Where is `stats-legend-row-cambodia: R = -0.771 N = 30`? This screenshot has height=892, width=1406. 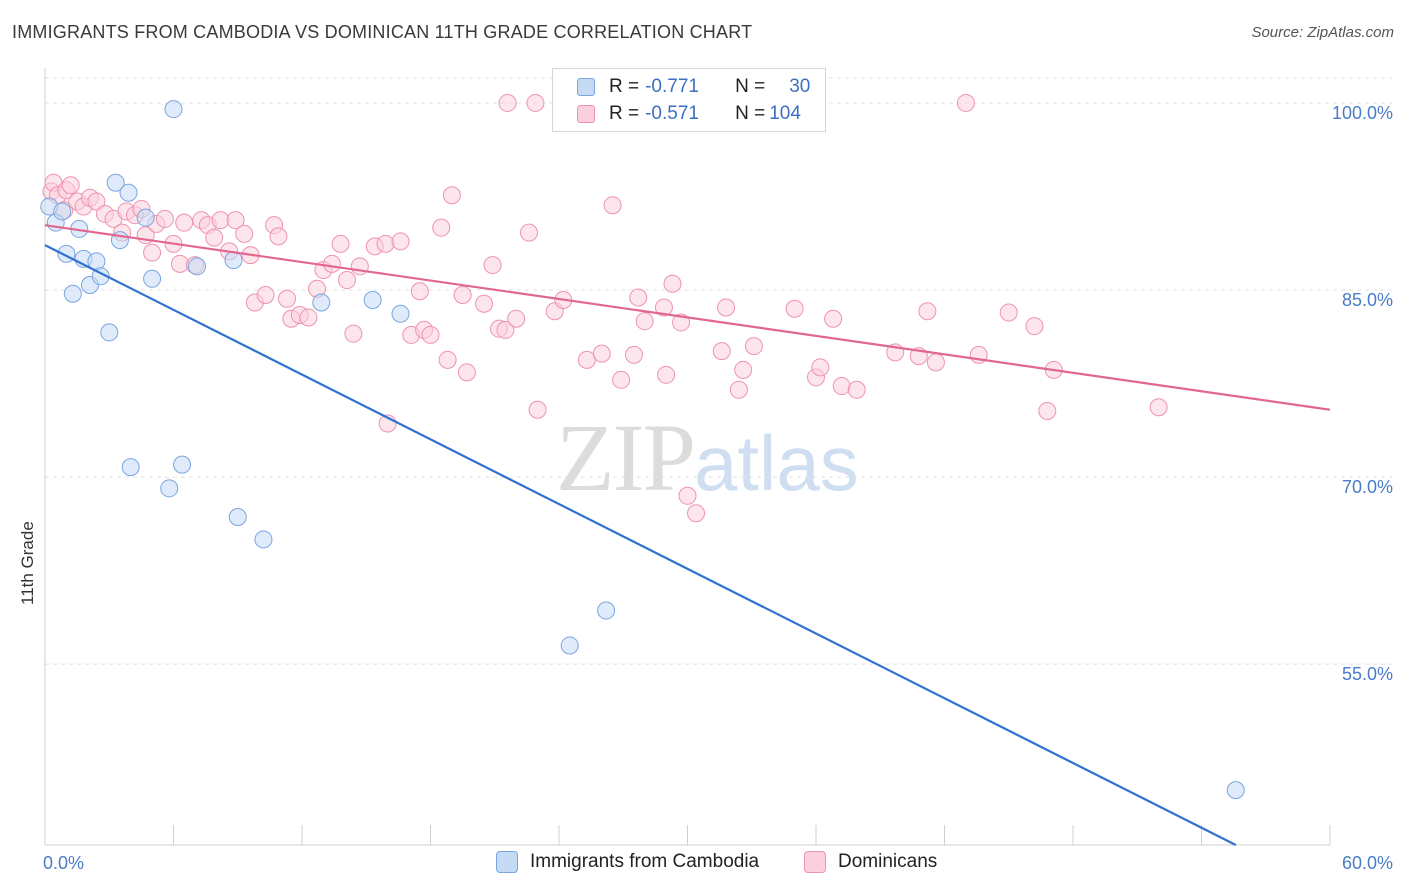
stats-legend-row-cambodia: R = -0.771 N = 30 is located at coordinates (693, 87).